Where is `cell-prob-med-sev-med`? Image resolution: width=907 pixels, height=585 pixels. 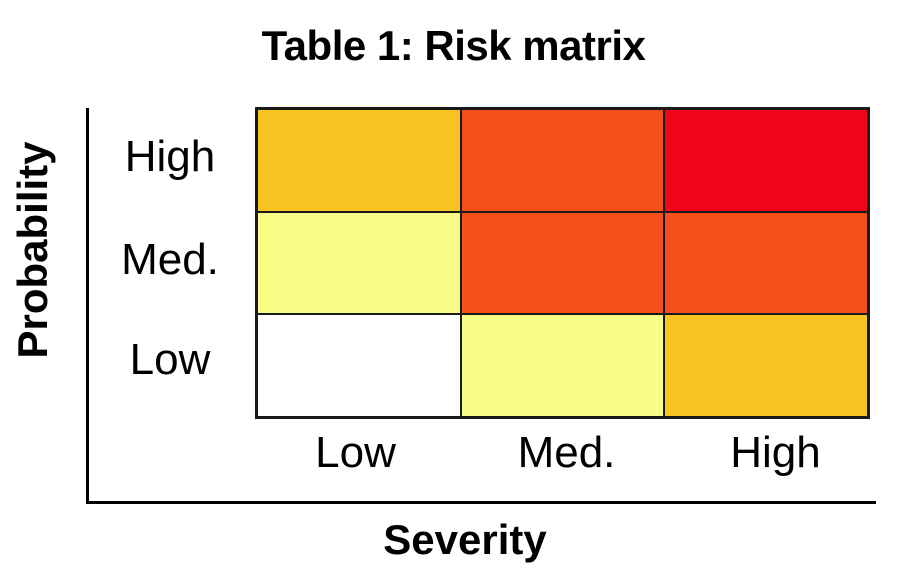
cell-prob-med-sev-med is located at coordinates (562, 263).